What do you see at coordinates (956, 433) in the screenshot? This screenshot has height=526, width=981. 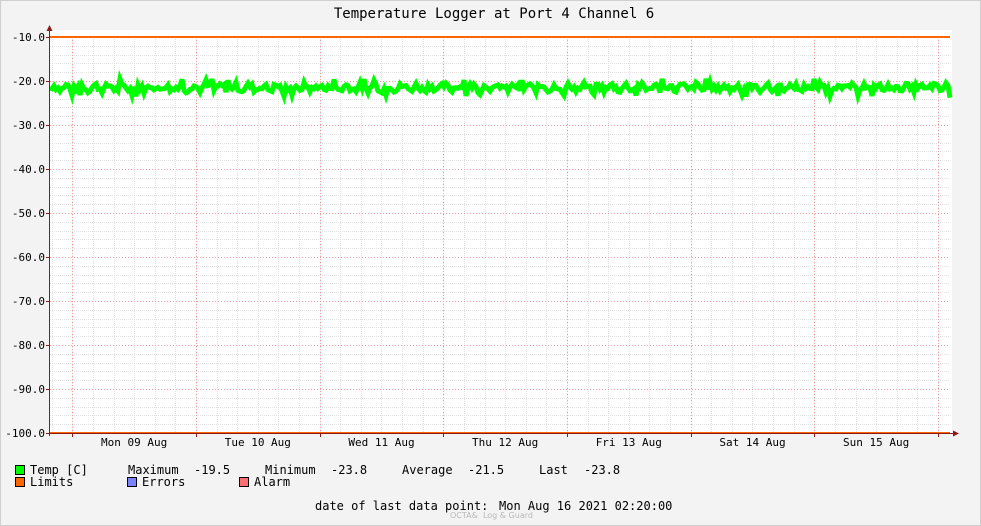 I see `x-axis-arrow-icon` at bounding box center [956, 433].